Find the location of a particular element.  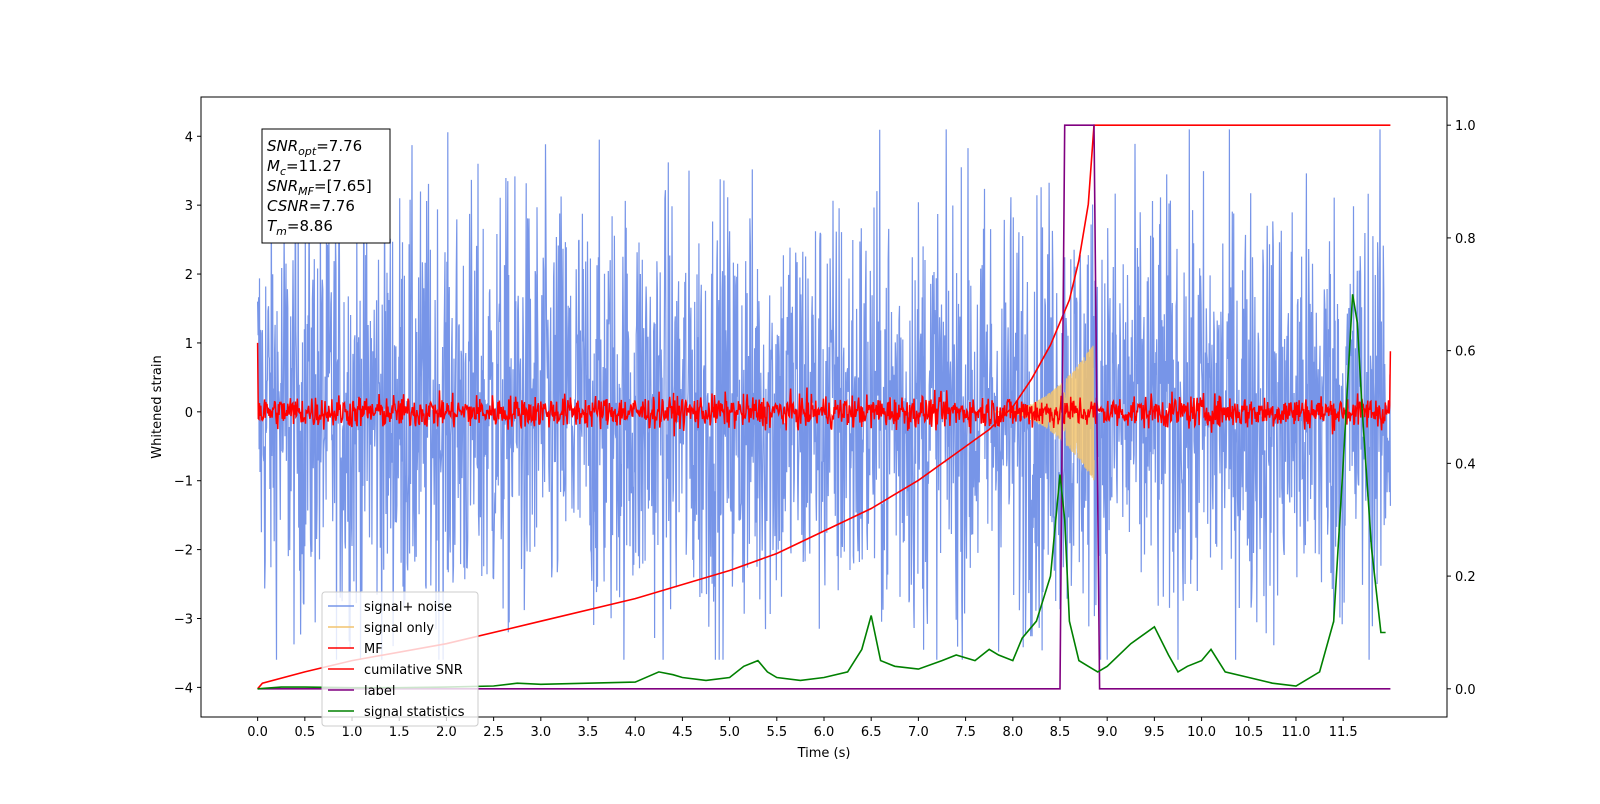

info-line: SNRMF=[7.65] is located at coordinates (319, 187).